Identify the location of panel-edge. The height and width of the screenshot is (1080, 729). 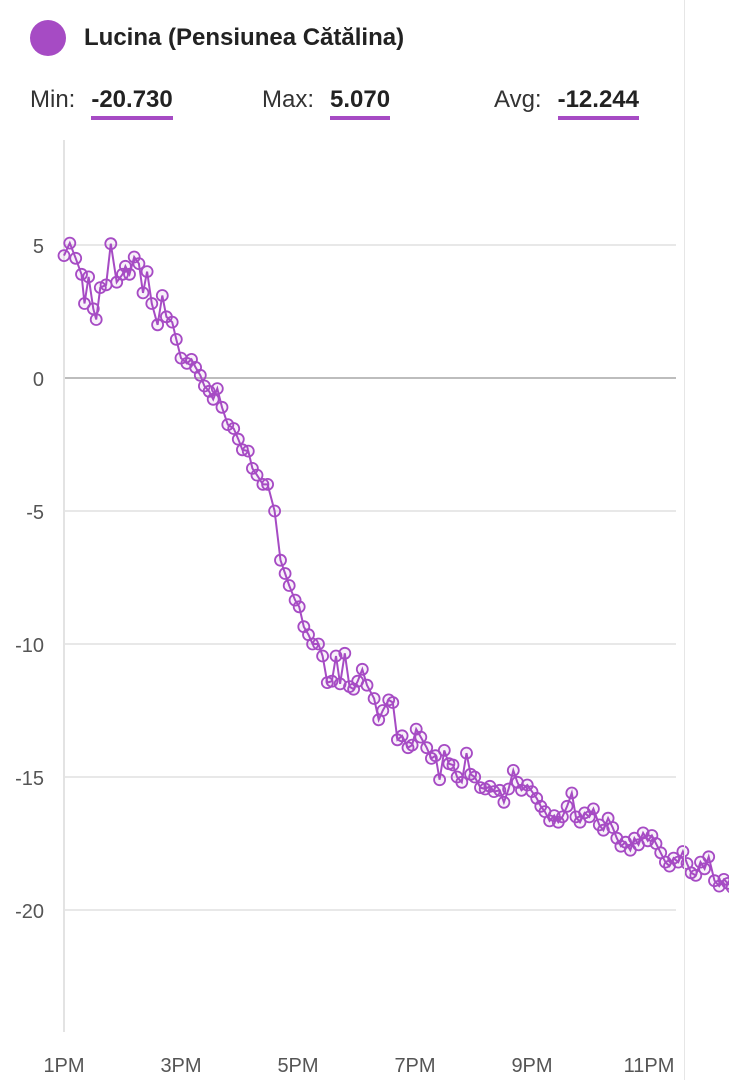
(684, 540).